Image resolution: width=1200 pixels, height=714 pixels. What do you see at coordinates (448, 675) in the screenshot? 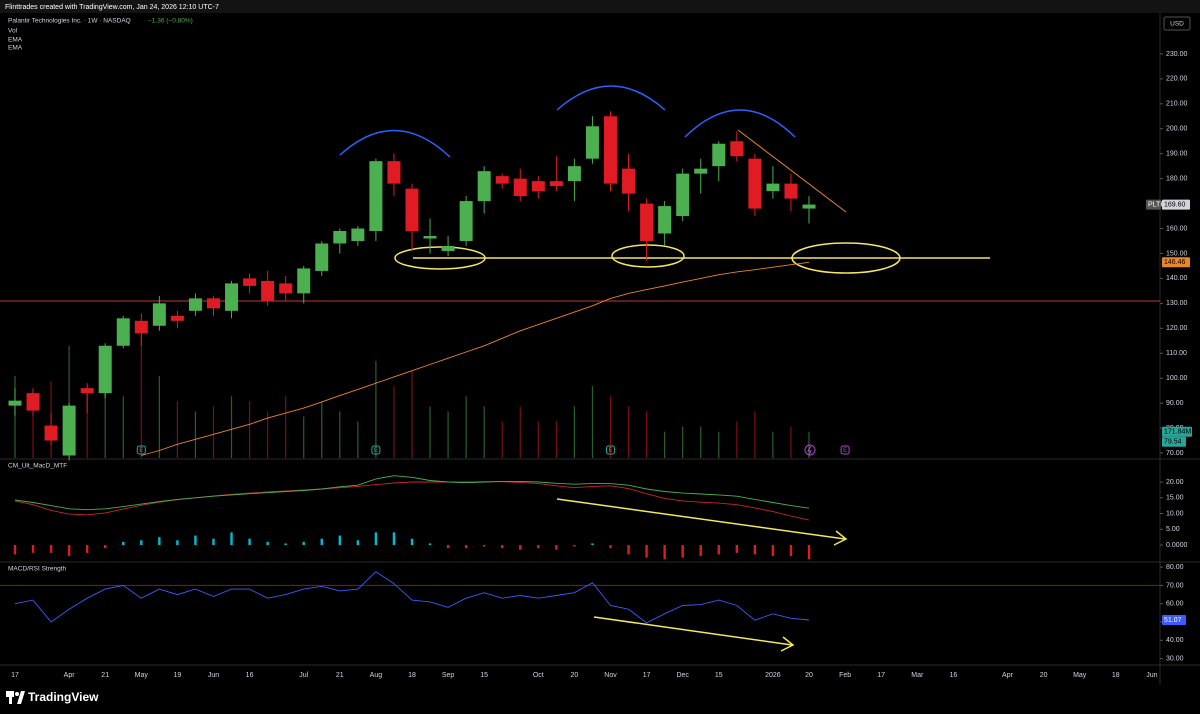
I see `x-tick-label: Sep` at bounding box center [448, 675].